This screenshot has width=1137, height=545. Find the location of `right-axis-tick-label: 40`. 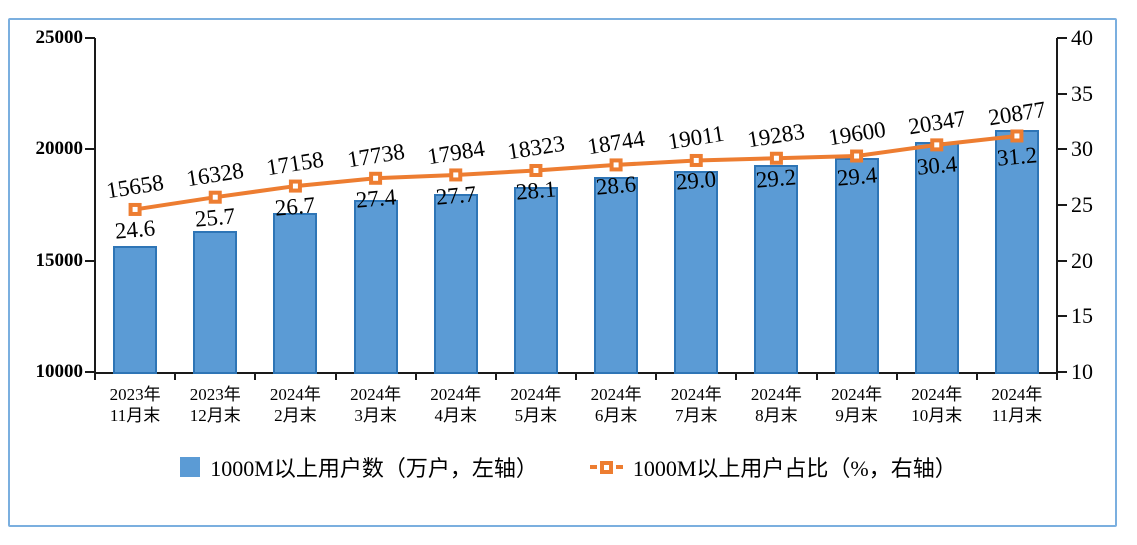

right-axis-tick-label: 40 is located at coordinates (1082, 37).